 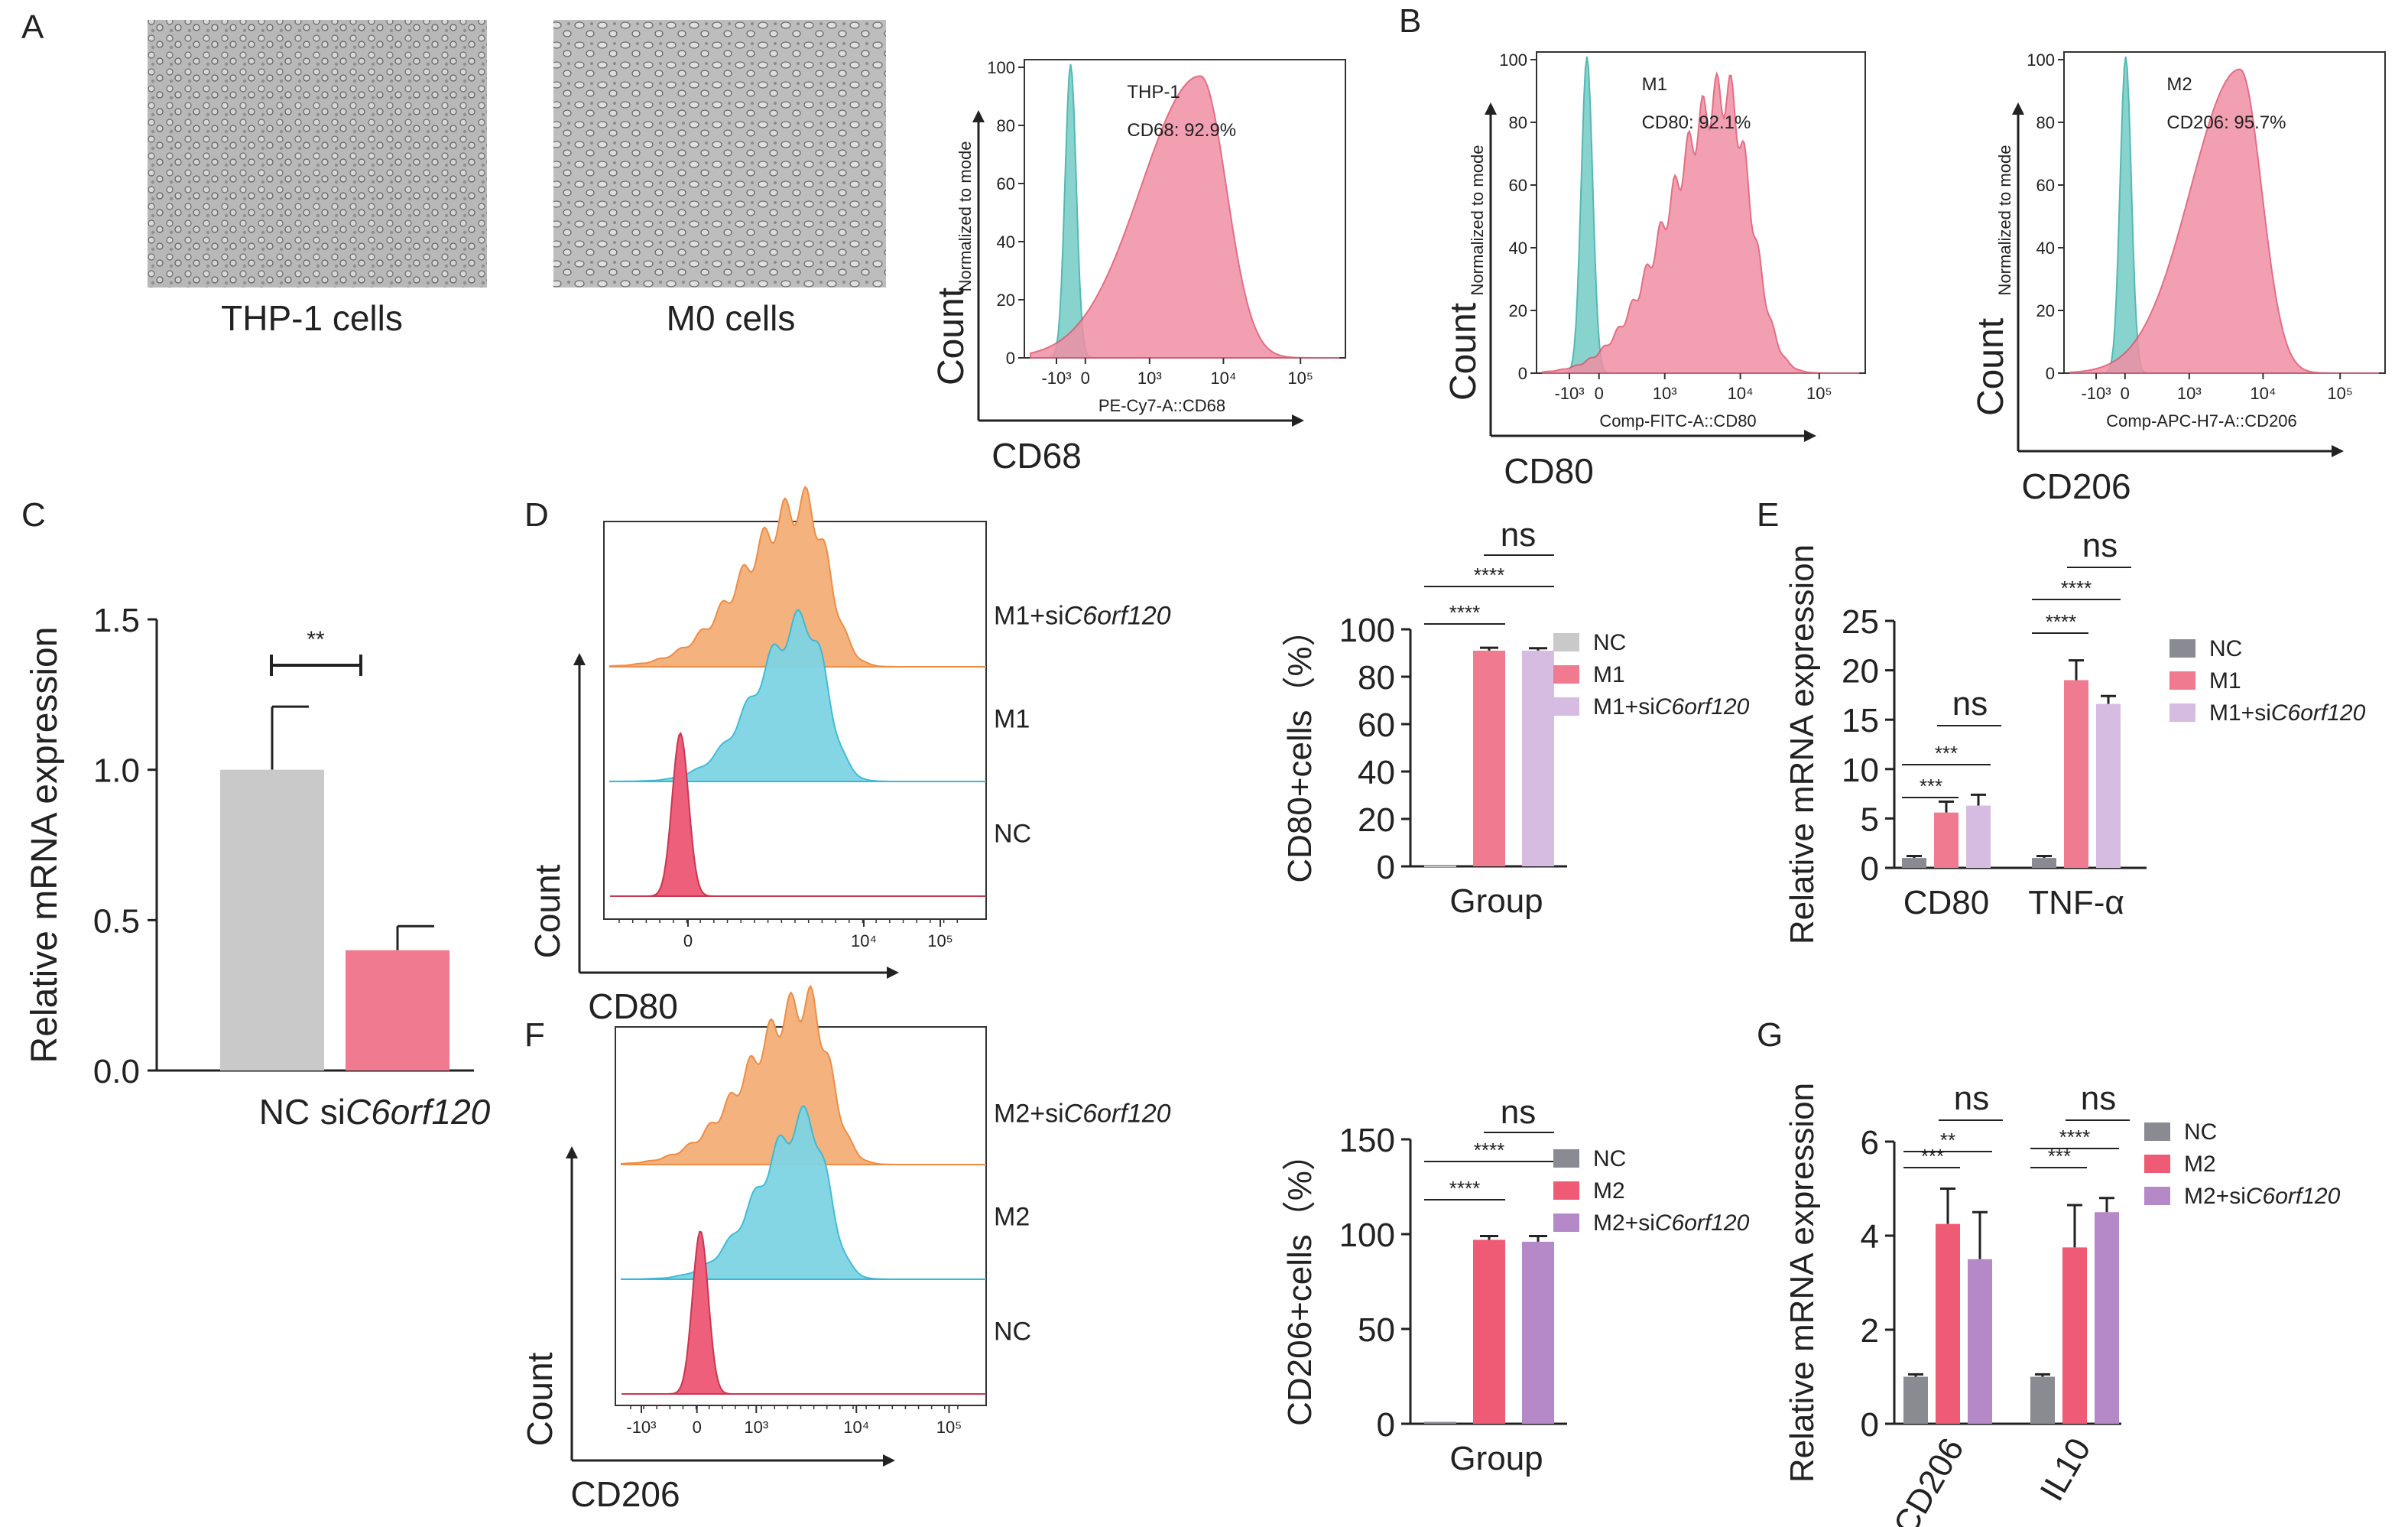 What do you see at coordinates (1678, 420) in the screenshot?
I see `x-axis-inner-label: Comp-FITC-A::CD80` at bounding box center [1678, 420].